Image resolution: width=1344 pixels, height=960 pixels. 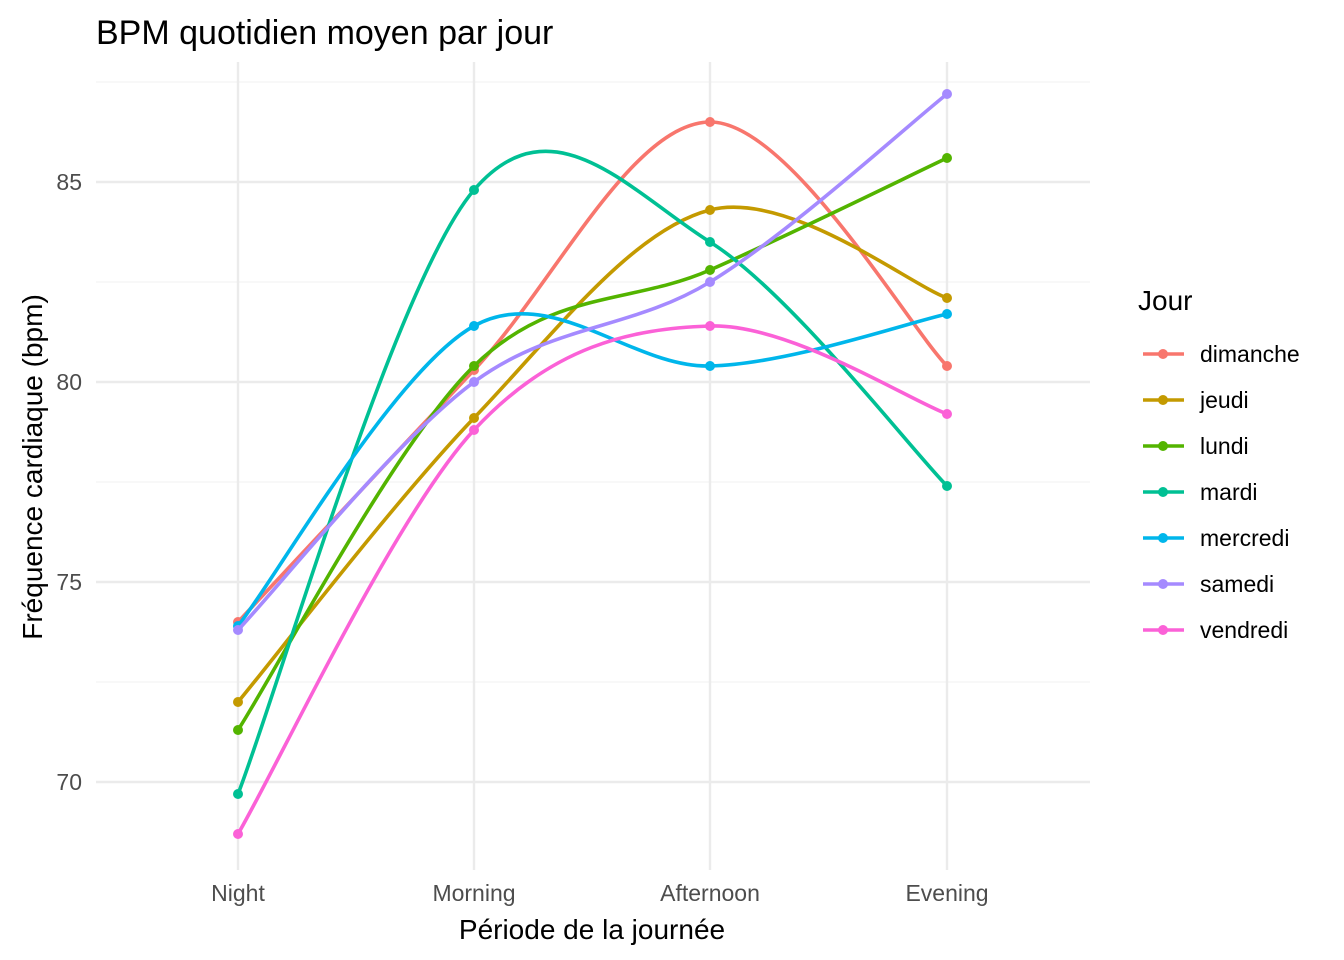 What do you see at coordinates (69, 582) in the screenshot?
I see `y-tick-label: 75` at bounding box center [69, 582].